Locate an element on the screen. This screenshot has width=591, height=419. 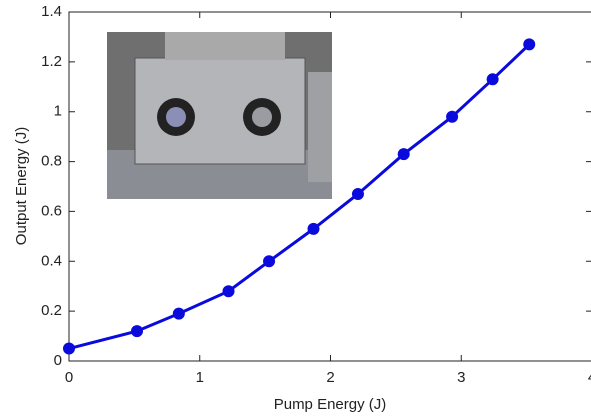
y-tick-label: 1.4 is located at coordinates (51, 11).